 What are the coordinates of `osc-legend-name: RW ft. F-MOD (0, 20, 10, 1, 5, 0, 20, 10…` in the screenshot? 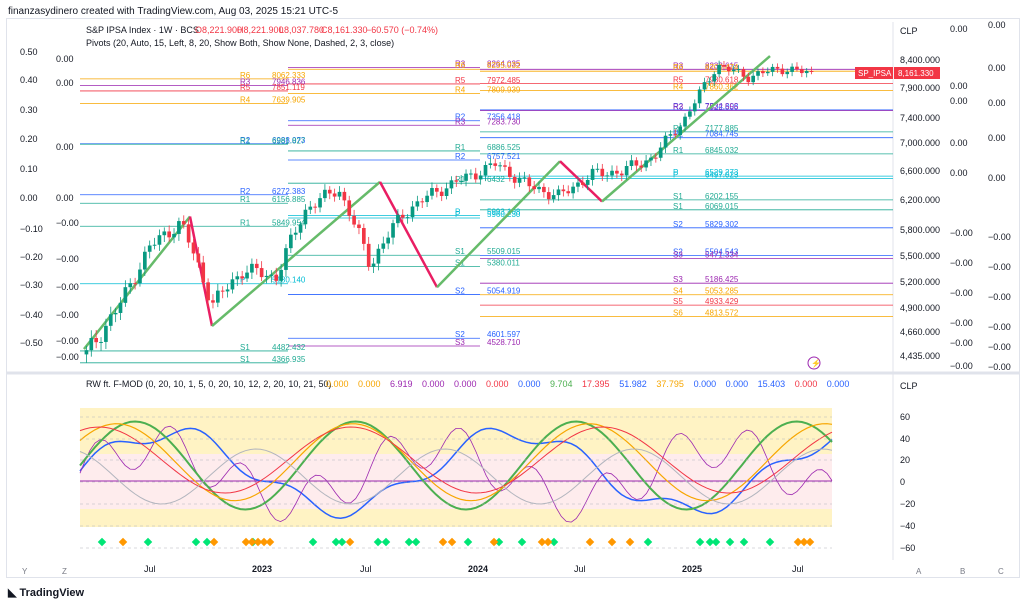 It's located at (208, 384).